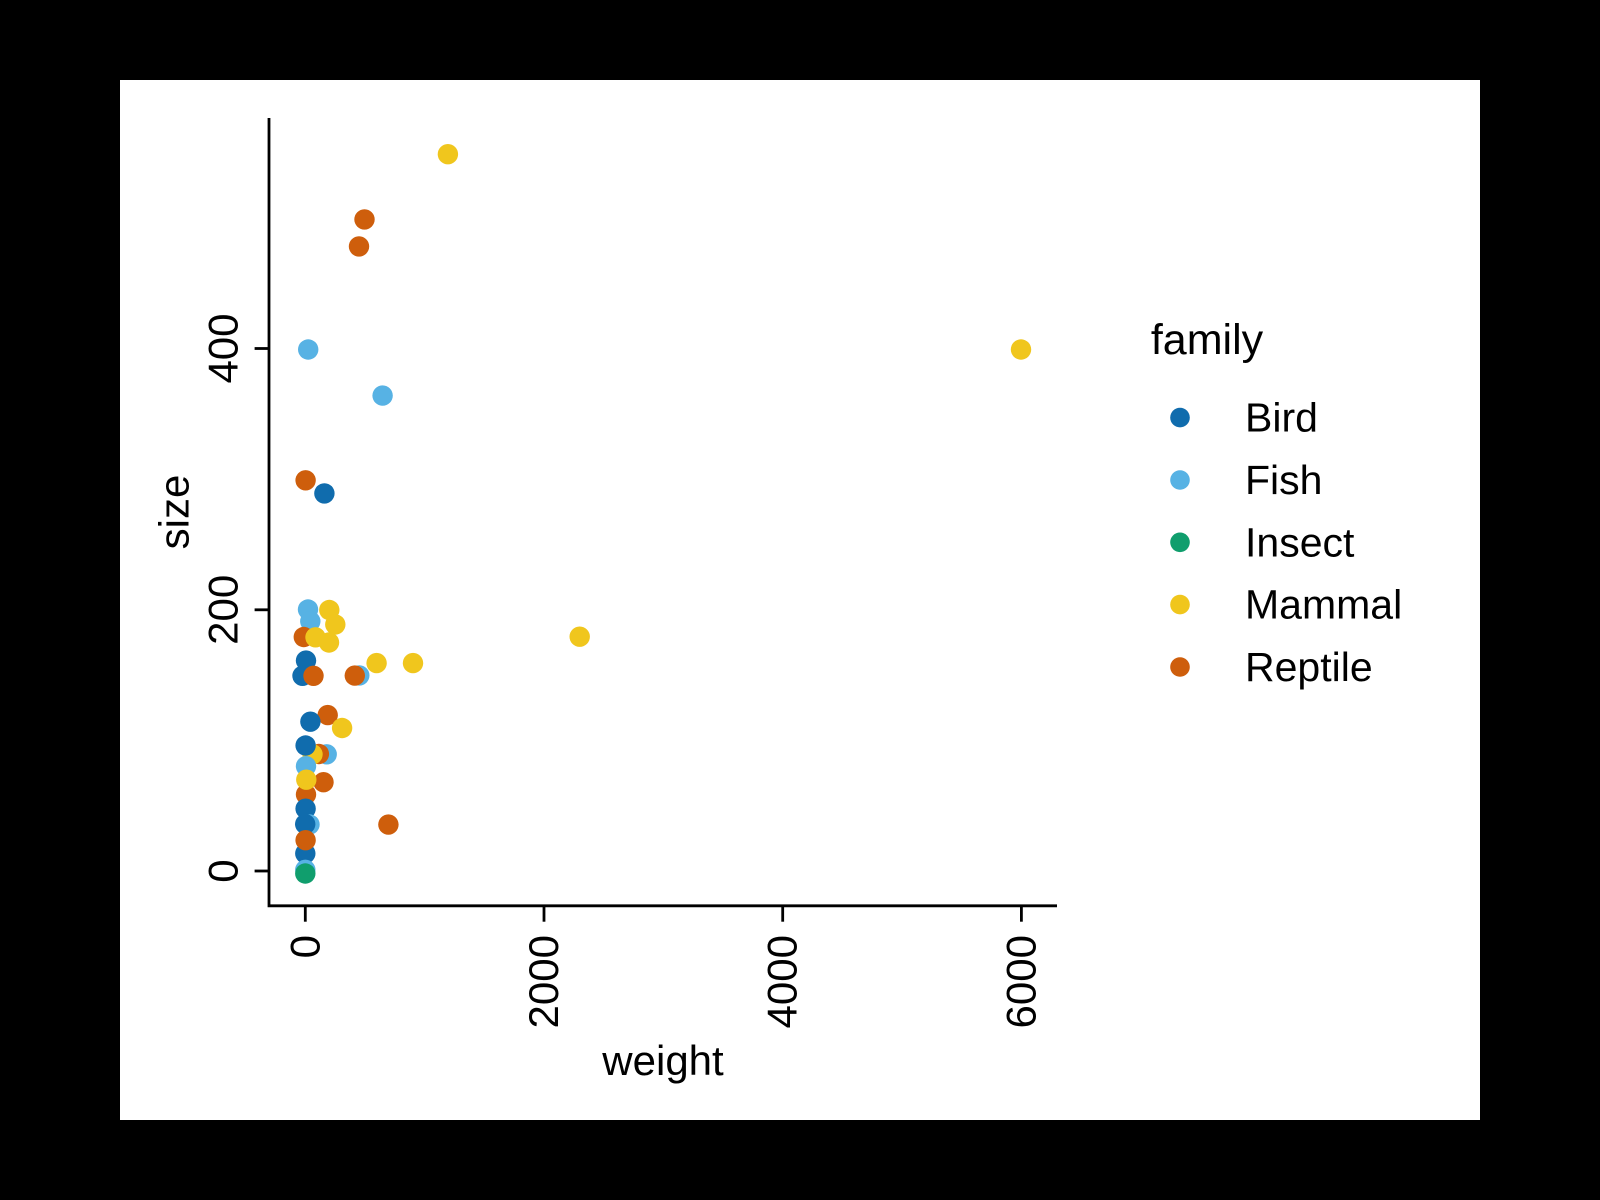 The width and height of the screenshot is (1600, 1200). Describe the element at coordinates (173, 512) in the screenshot. I see `svg-text: size` at that location.